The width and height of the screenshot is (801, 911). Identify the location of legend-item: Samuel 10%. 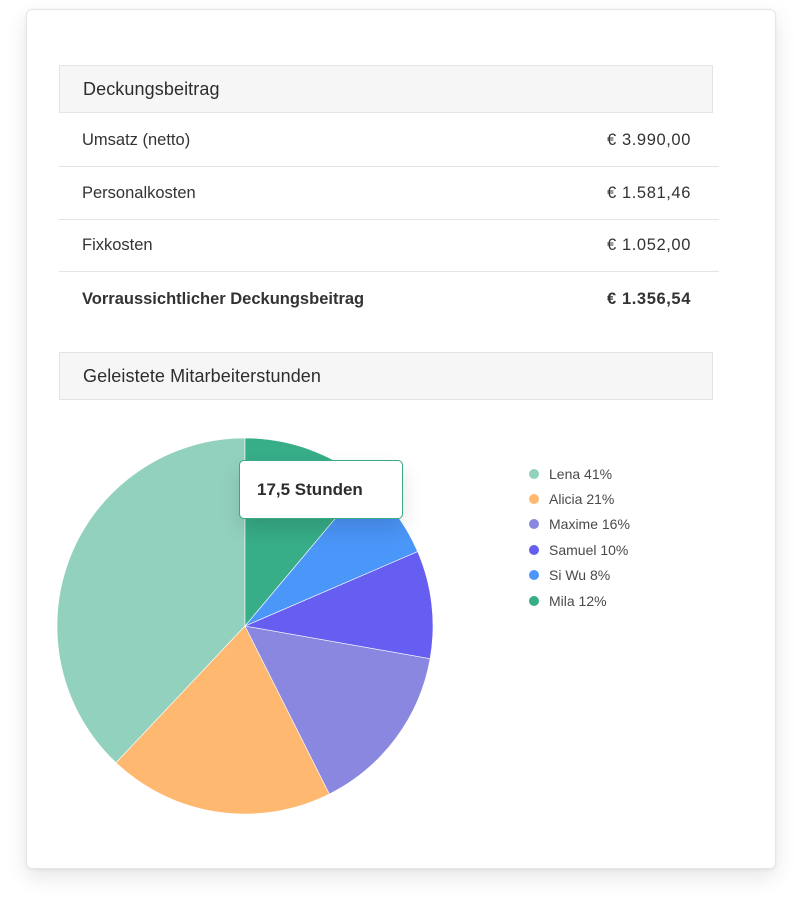
(579, 549).